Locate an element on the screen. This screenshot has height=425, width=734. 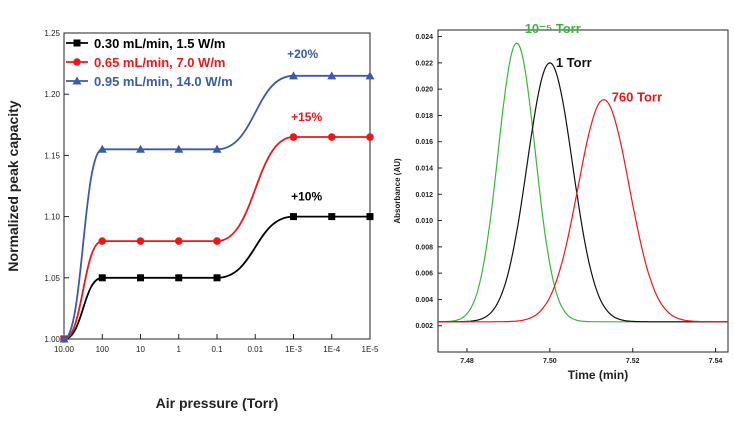
y-tick-label: 1.10 is located at coordinates (52, 217).